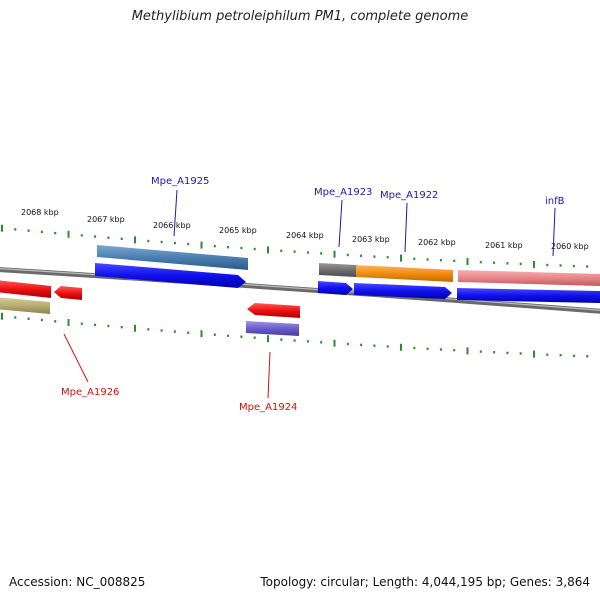 The width and height of the screenshot is (600, 600). What do you see at coordinates (238, 230) in the screenshot?
I see `ruler-label: 2065 kbp` at bounding box center [238, 230].